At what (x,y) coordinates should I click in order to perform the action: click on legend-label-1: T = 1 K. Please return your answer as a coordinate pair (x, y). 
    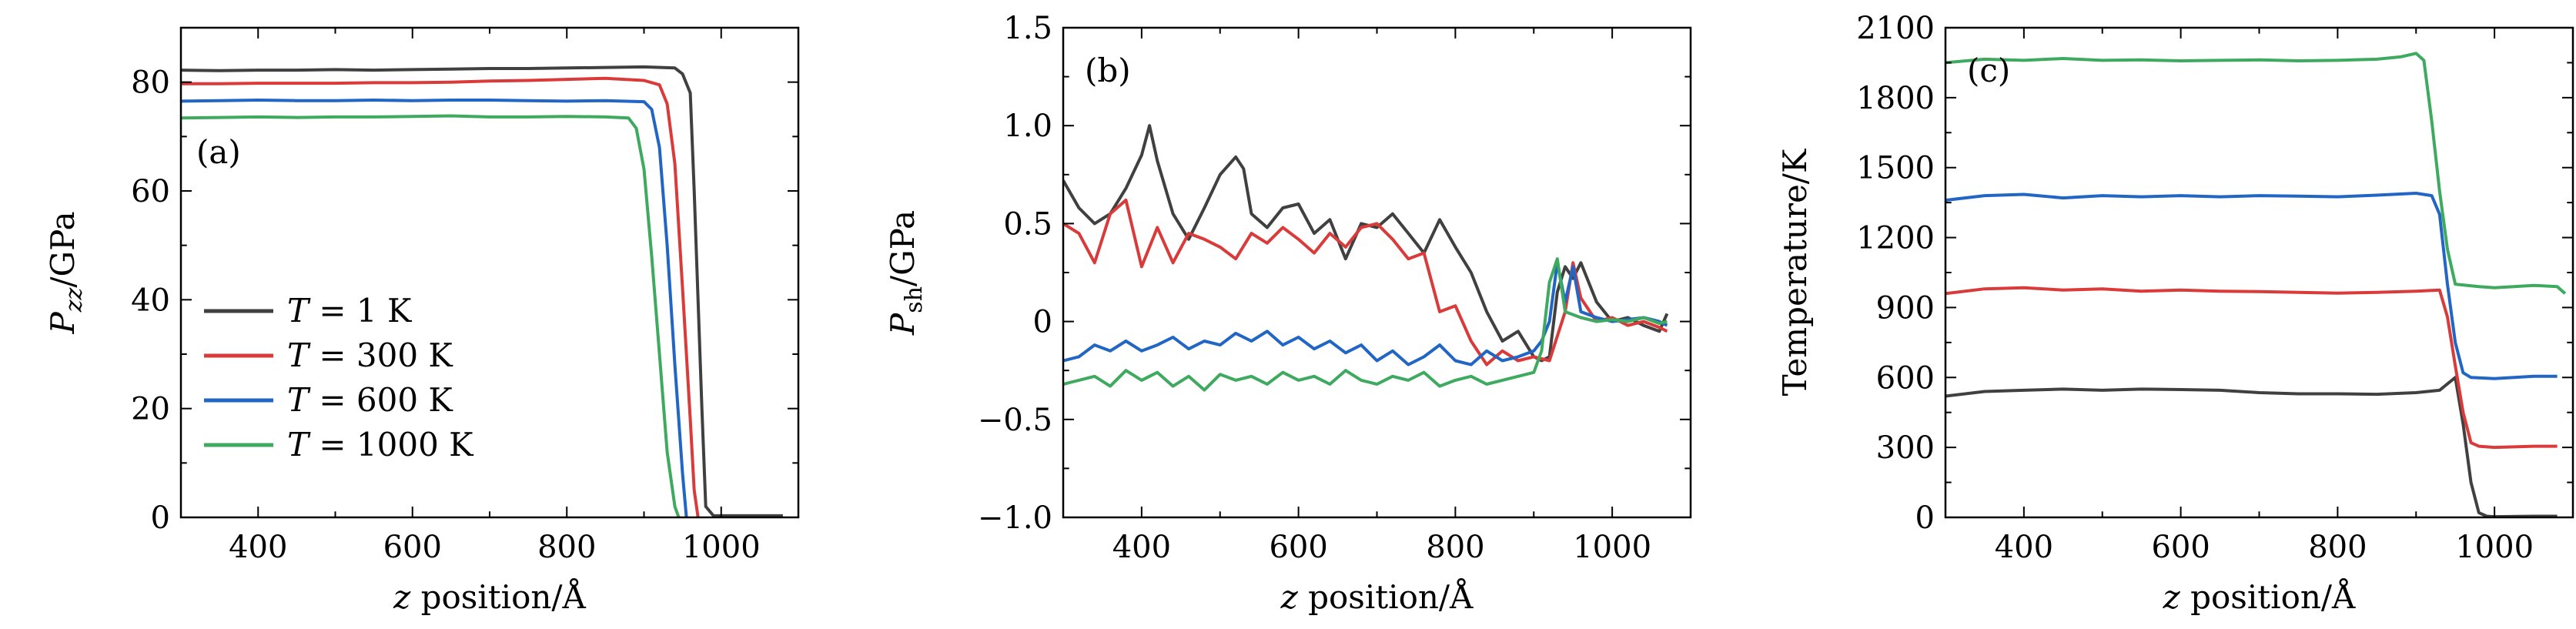
    Looking at the image, I should click on (350, 311).